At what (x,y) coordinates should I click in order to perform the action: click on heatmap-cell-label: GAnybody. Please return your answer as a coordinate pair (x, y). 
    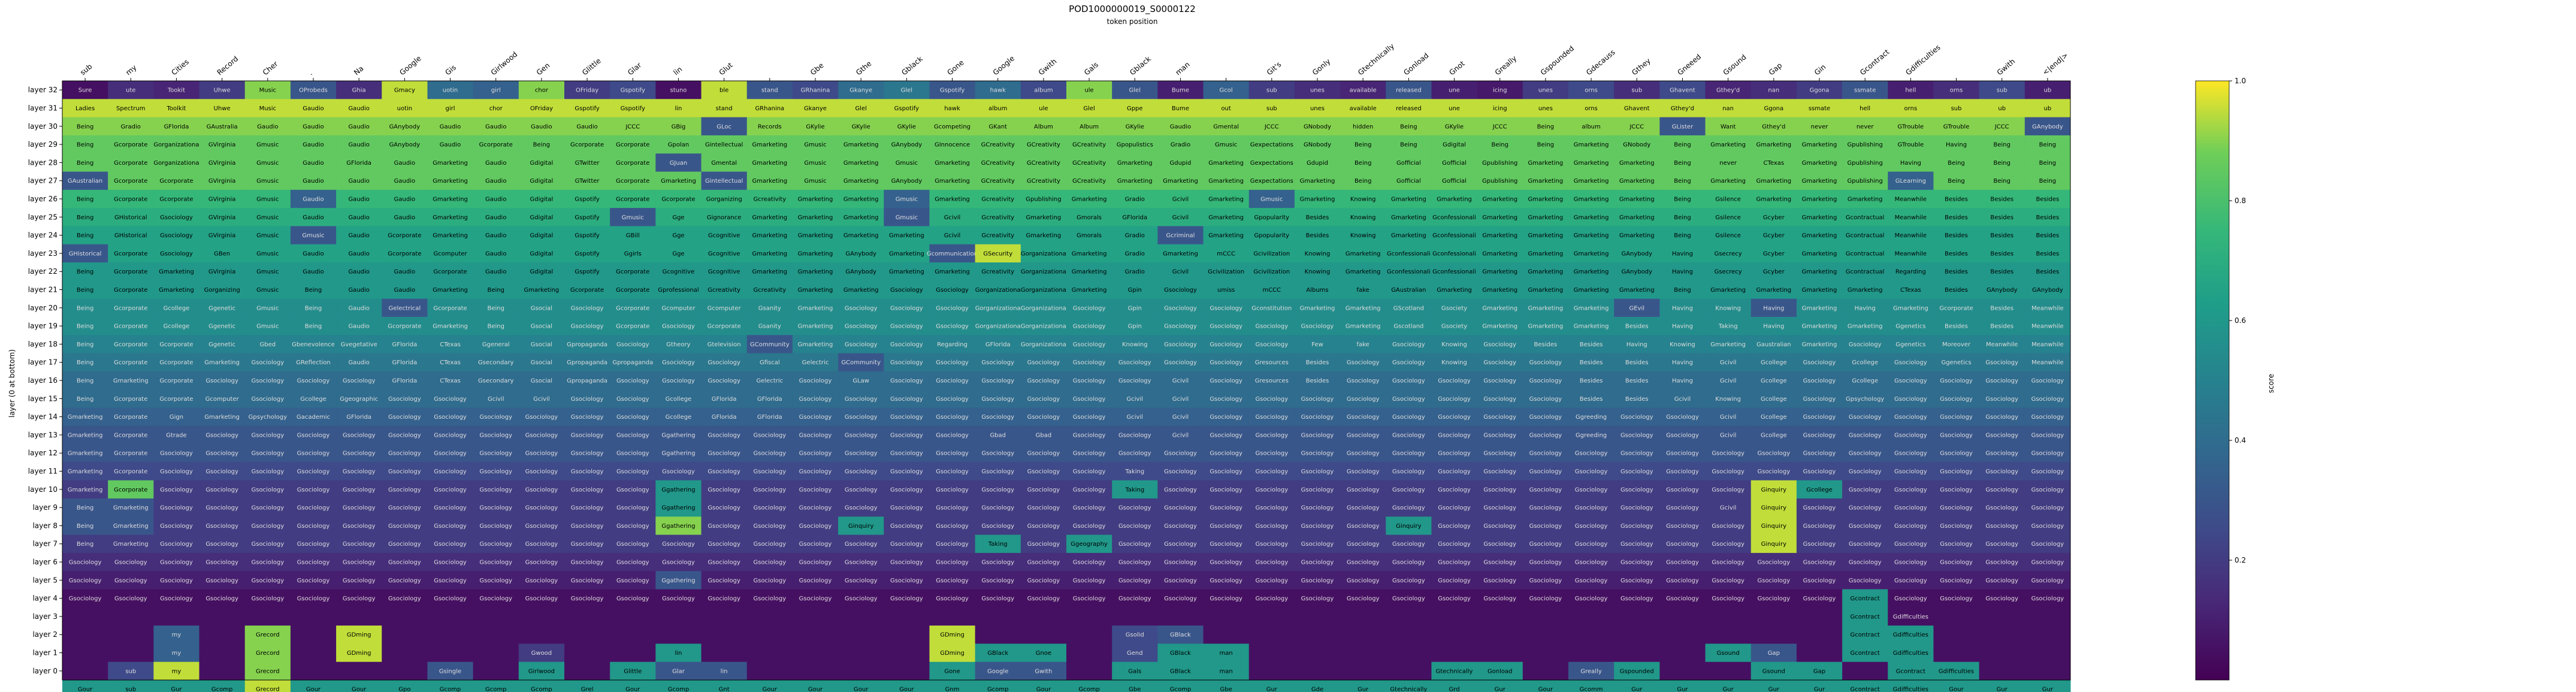
    Looking at the image, I should click on (1636, 253).